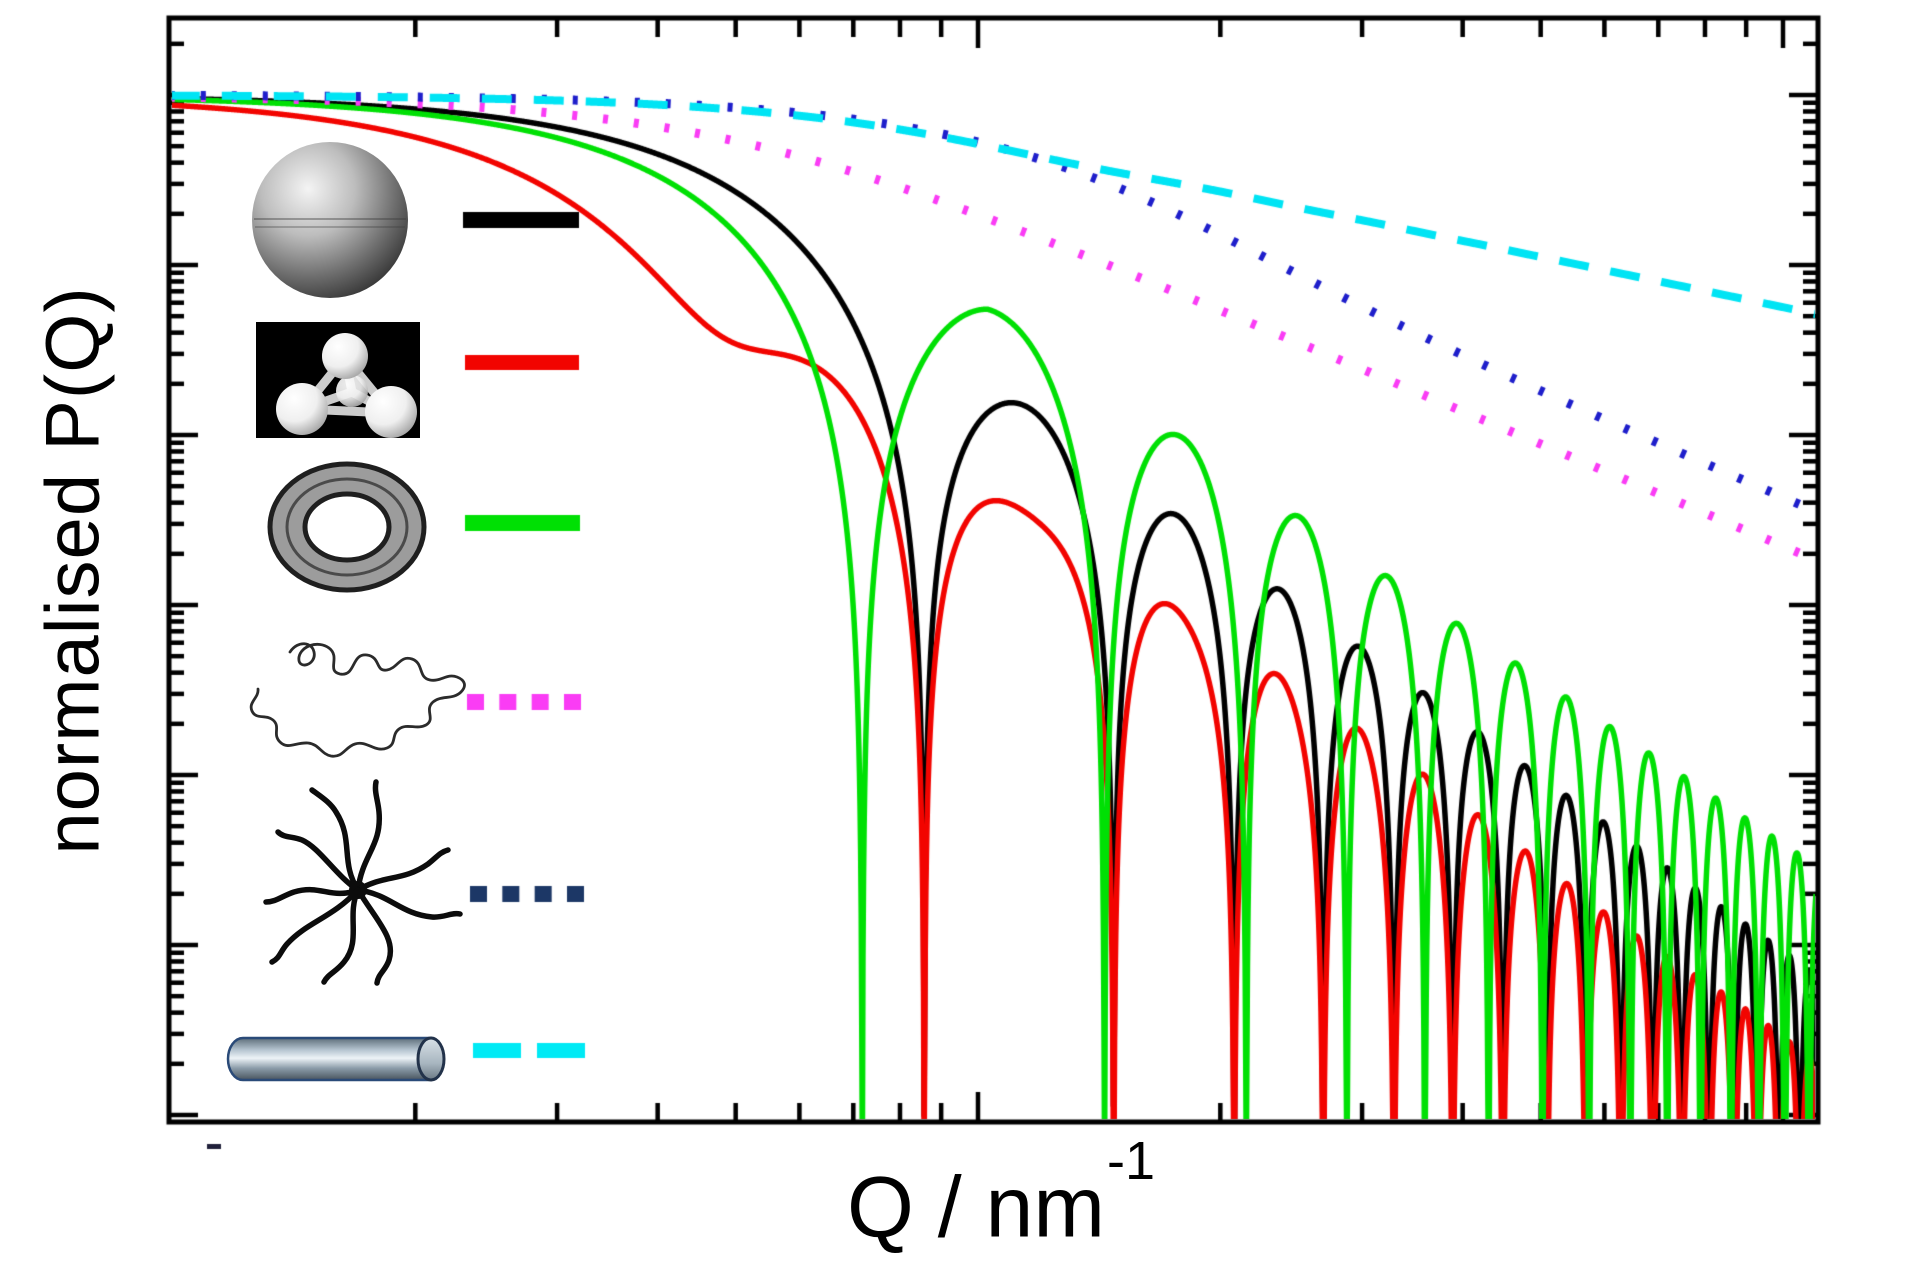  I want to click on x-axis-label-main: Q / nm, so click(976, 1207).